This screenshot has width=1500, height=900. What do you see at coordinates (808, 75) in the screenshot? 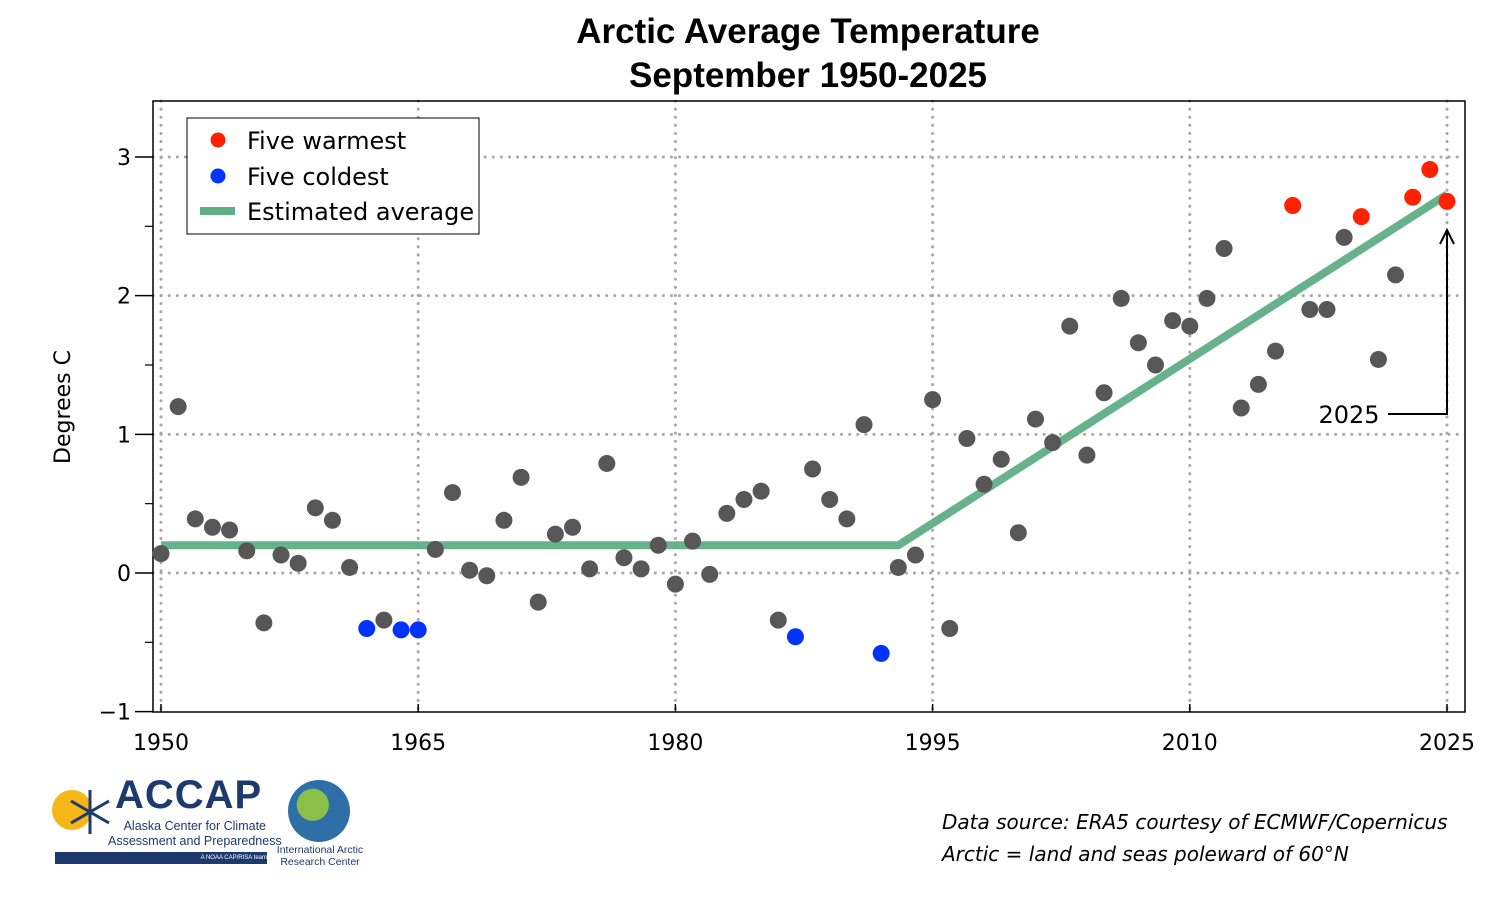
I see `subtitle-line: September 1950-2025` at bounding box center [808, 75].